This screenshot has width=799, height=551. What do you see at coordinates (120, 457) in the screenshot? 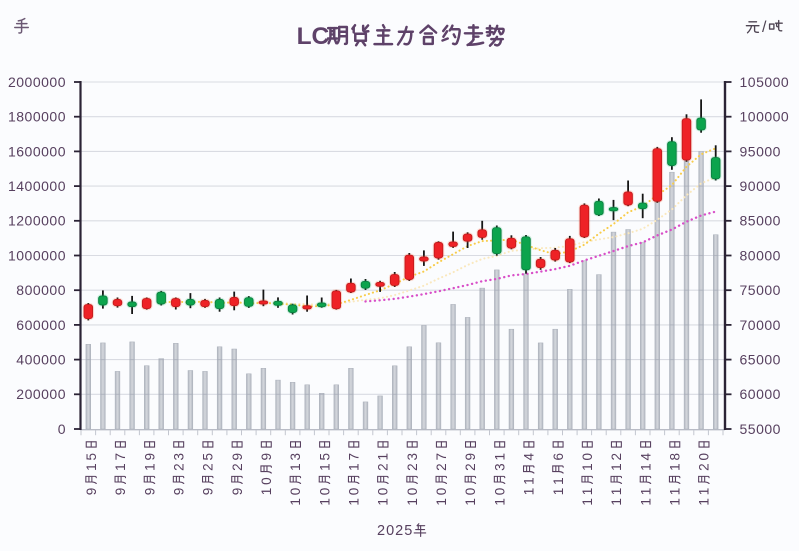
I see `svg-text: 7` at bounding box center [120, 457].